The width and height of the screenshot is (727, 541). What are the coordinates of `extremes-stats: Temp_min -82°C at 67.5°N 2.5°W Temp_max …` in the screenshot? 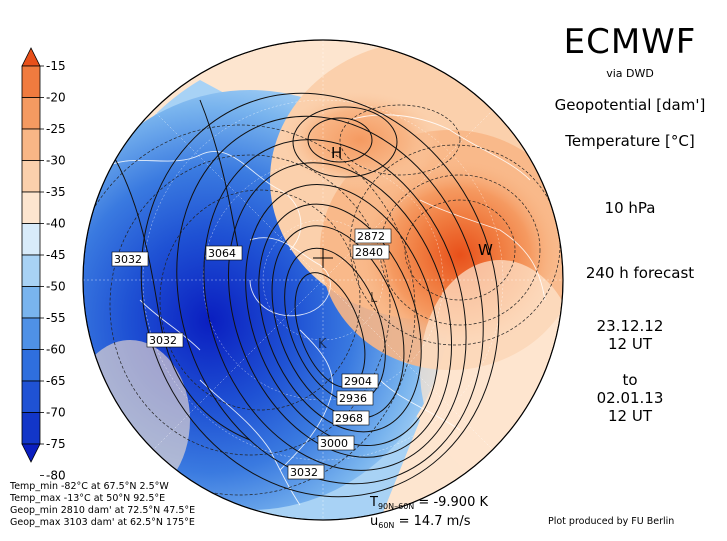 It's located at (102, 505).